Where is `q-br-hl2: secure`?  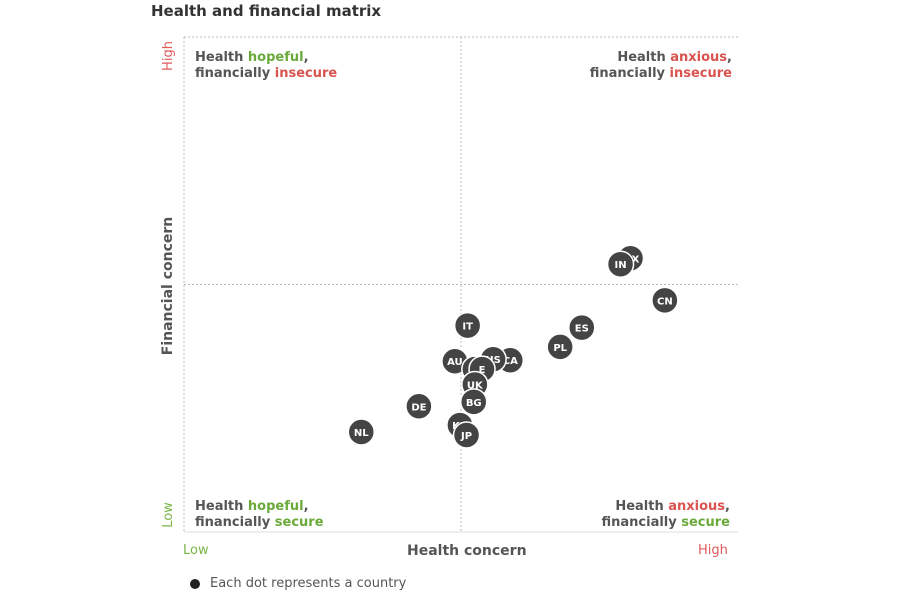 q-br-hl2: secure is located at coordinates (705, 522).